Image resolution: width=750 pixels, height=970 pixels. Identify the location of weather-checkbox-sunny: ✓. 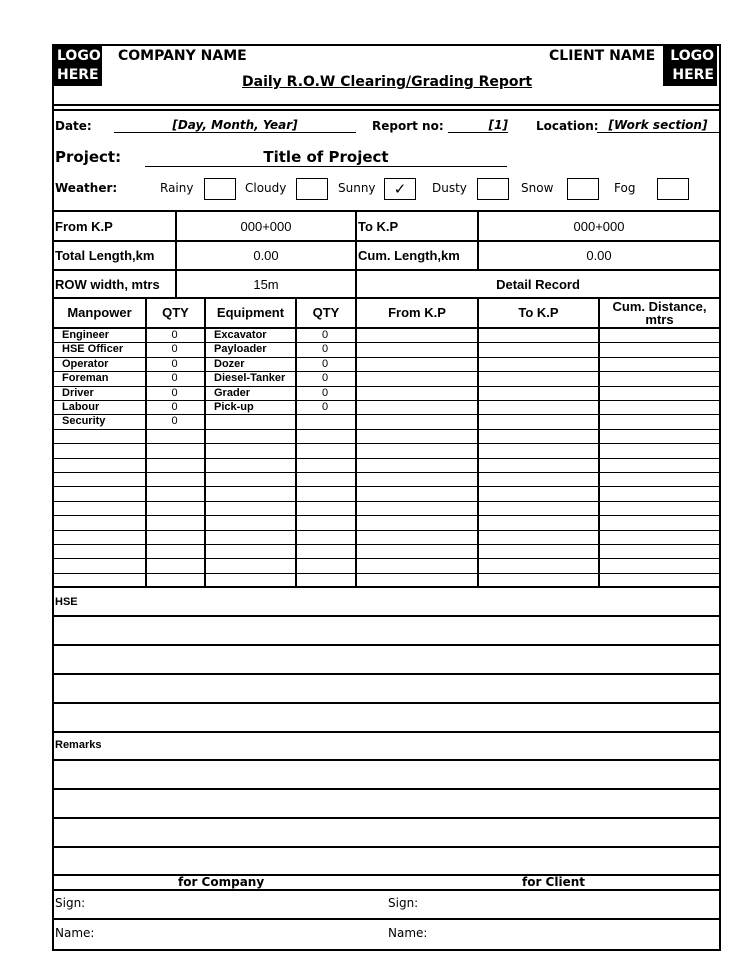
(400, 189).